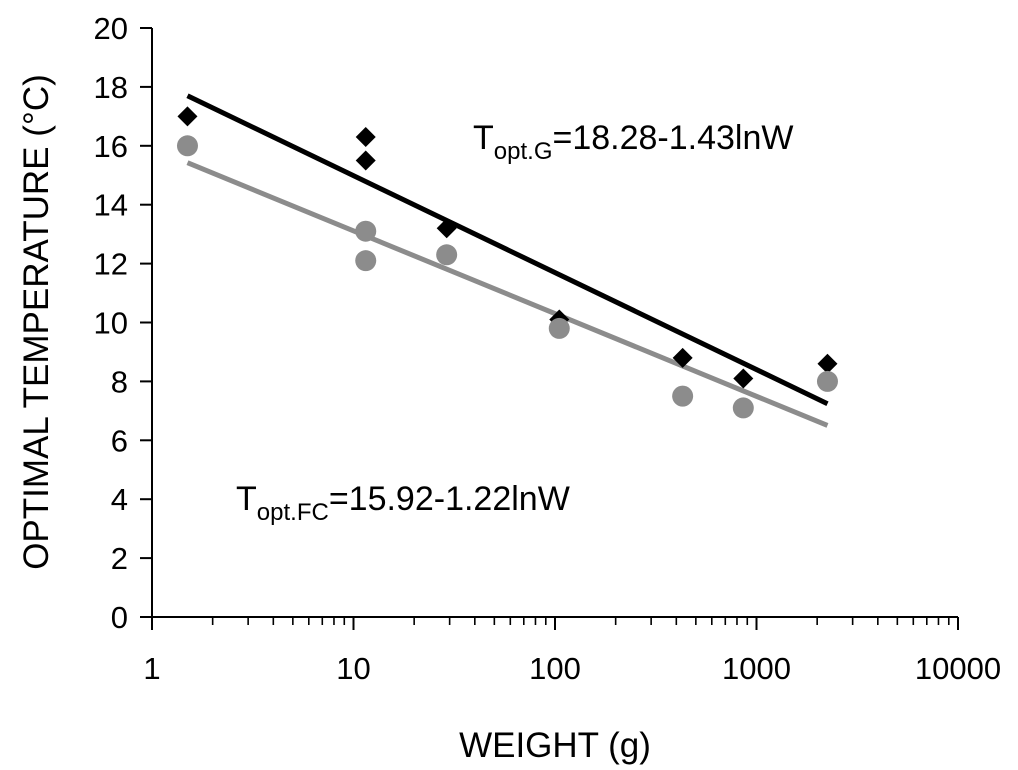 This screenshot has height=770, width=1018. I want to click on y-tick-label: 14, so click(111, 205).